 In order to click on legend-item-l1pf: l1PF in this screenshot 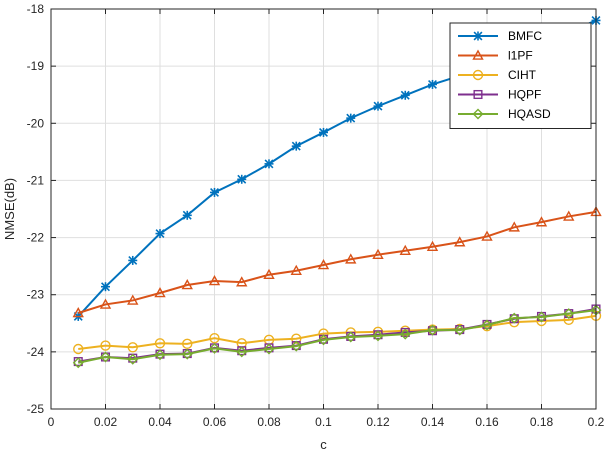, I will do `click(495, 56)`.